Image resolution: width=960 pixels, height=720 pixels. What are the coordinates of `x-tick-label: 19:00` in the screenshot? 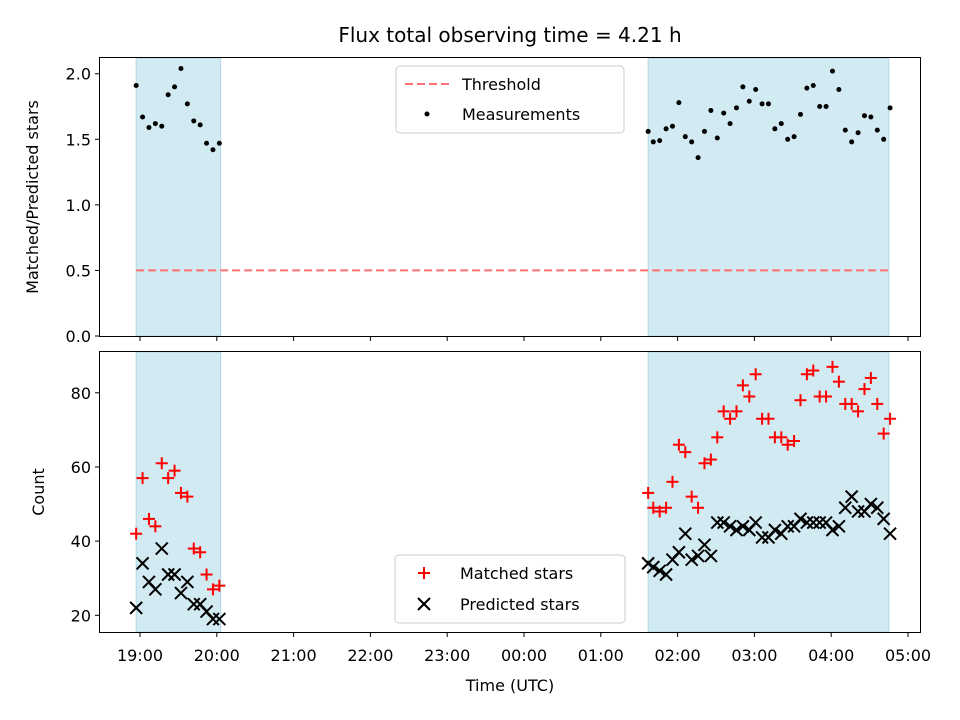 It's located at (140, 655).